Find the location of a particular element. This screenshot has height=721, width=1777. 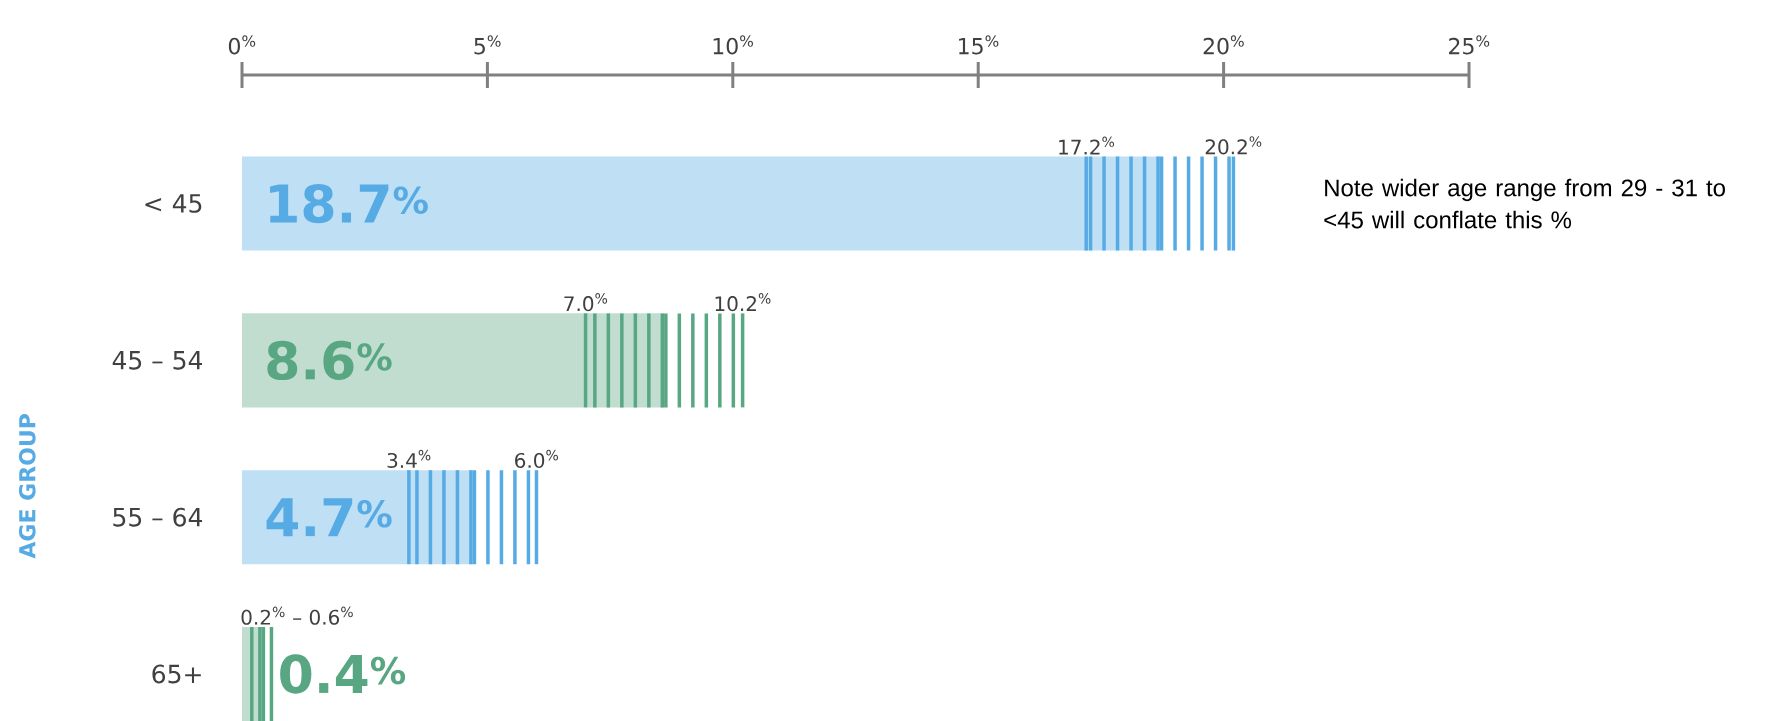

annotation: 6.0$^{%}$ is located at coordinates (537, 459).